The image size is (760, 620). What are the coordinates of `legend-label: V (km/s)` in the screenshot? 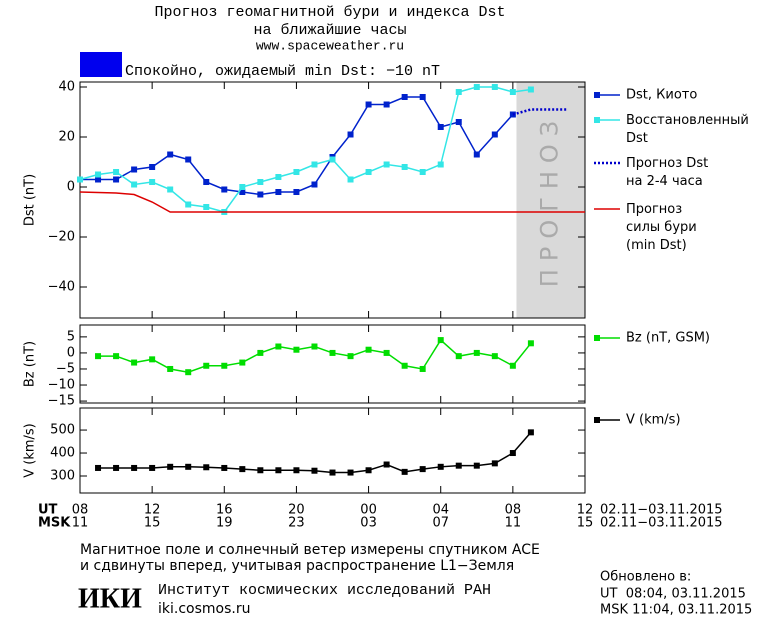 It's located at (653, 420).